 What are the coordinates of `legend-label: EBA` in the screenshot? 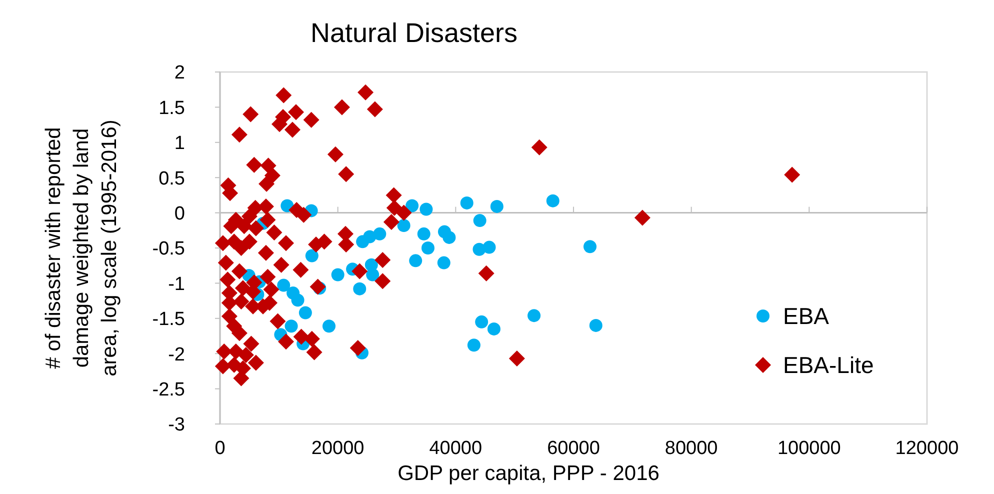 It's located at (806, 316).